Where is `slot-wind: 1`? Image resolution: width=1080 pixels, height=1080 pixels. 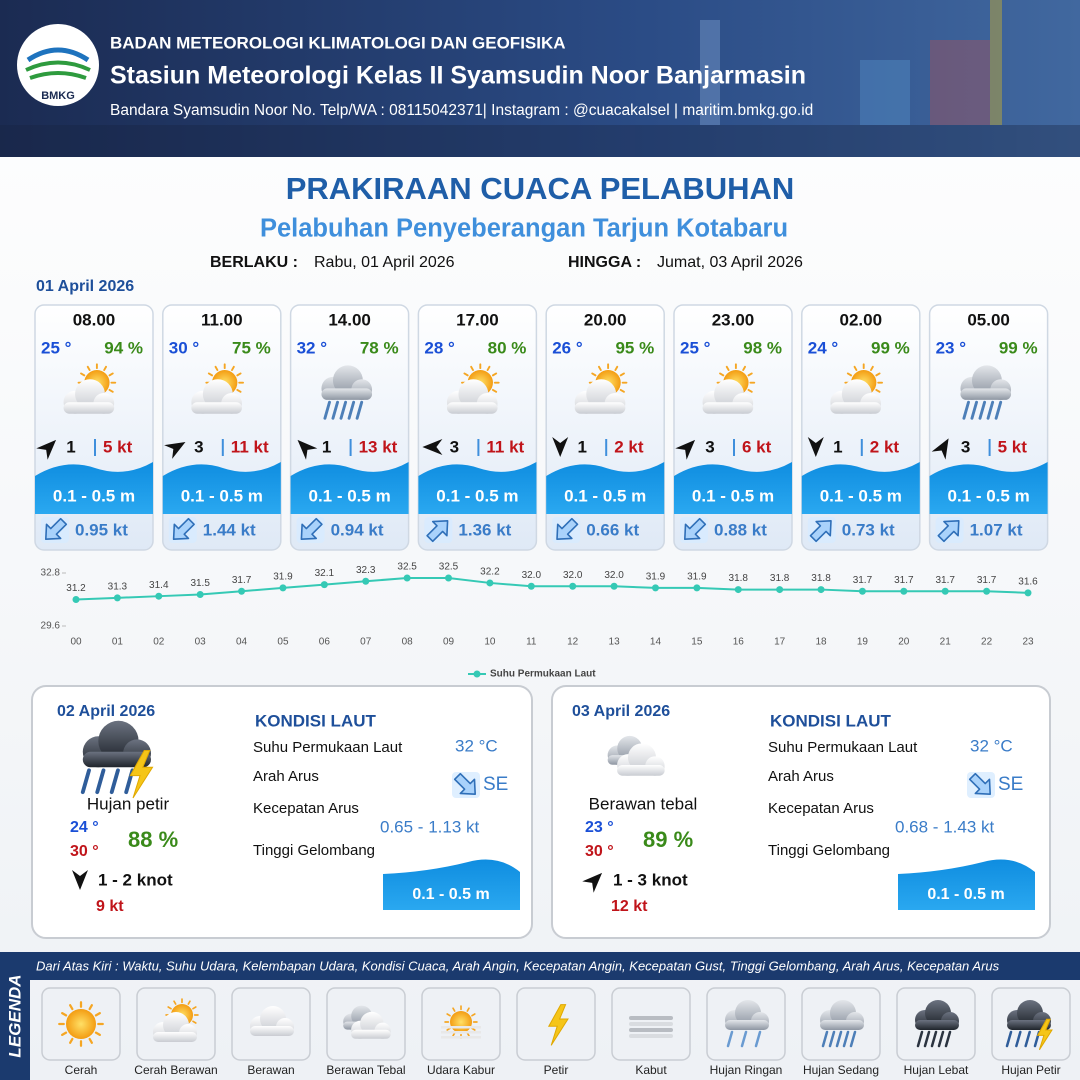 slot-wind: 1 is located at coordinates (581, 446).